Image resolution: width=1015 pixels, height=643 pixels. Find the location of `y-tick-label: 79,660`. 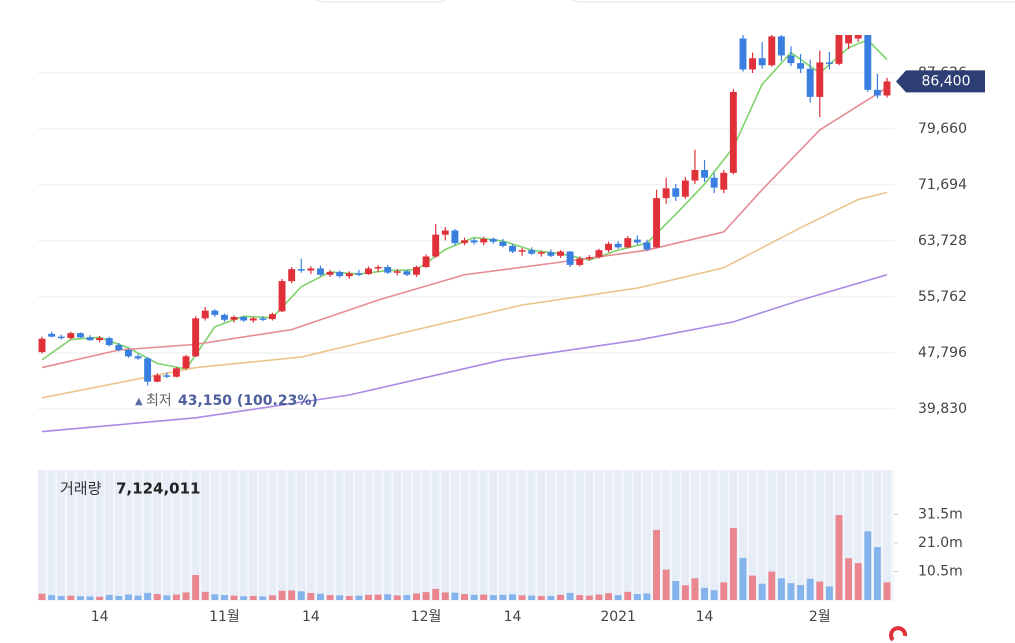

y-tick-label: 79,660 is located at coordinates (942, 129).